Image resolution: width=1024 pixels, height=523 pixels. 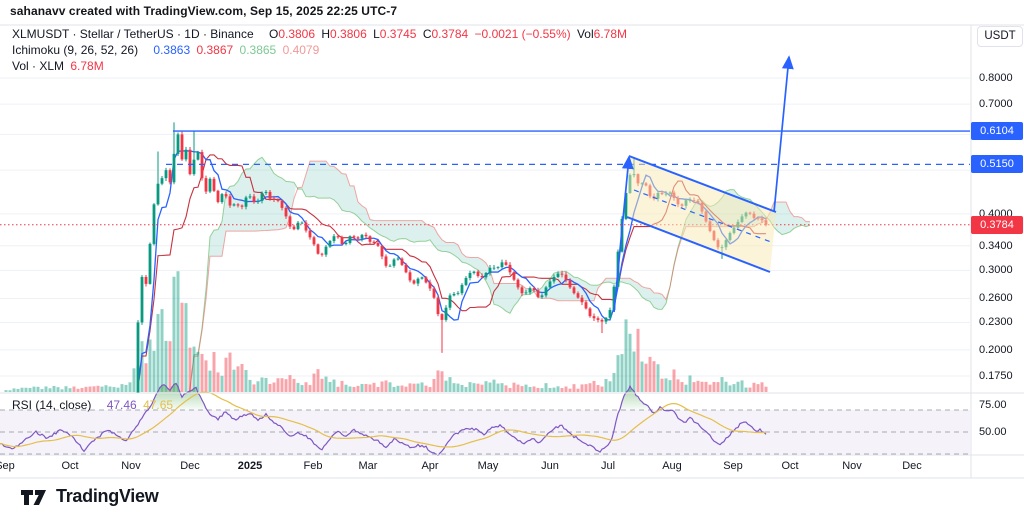 What do you see at coordinates (996, 298) in the screenshot?
I see `price-tick: 0.2600` at bounding box center [996, 298].